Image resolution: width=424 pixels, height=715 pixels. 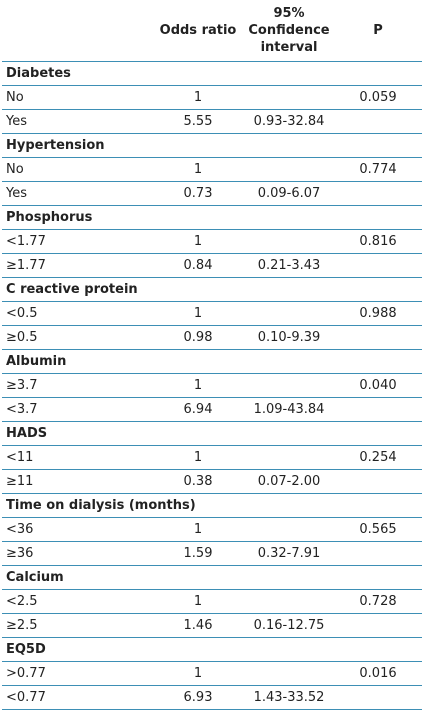 I want to click on data-row: Yes 0.73 0.09-6.07, so click(x=212, y=193).